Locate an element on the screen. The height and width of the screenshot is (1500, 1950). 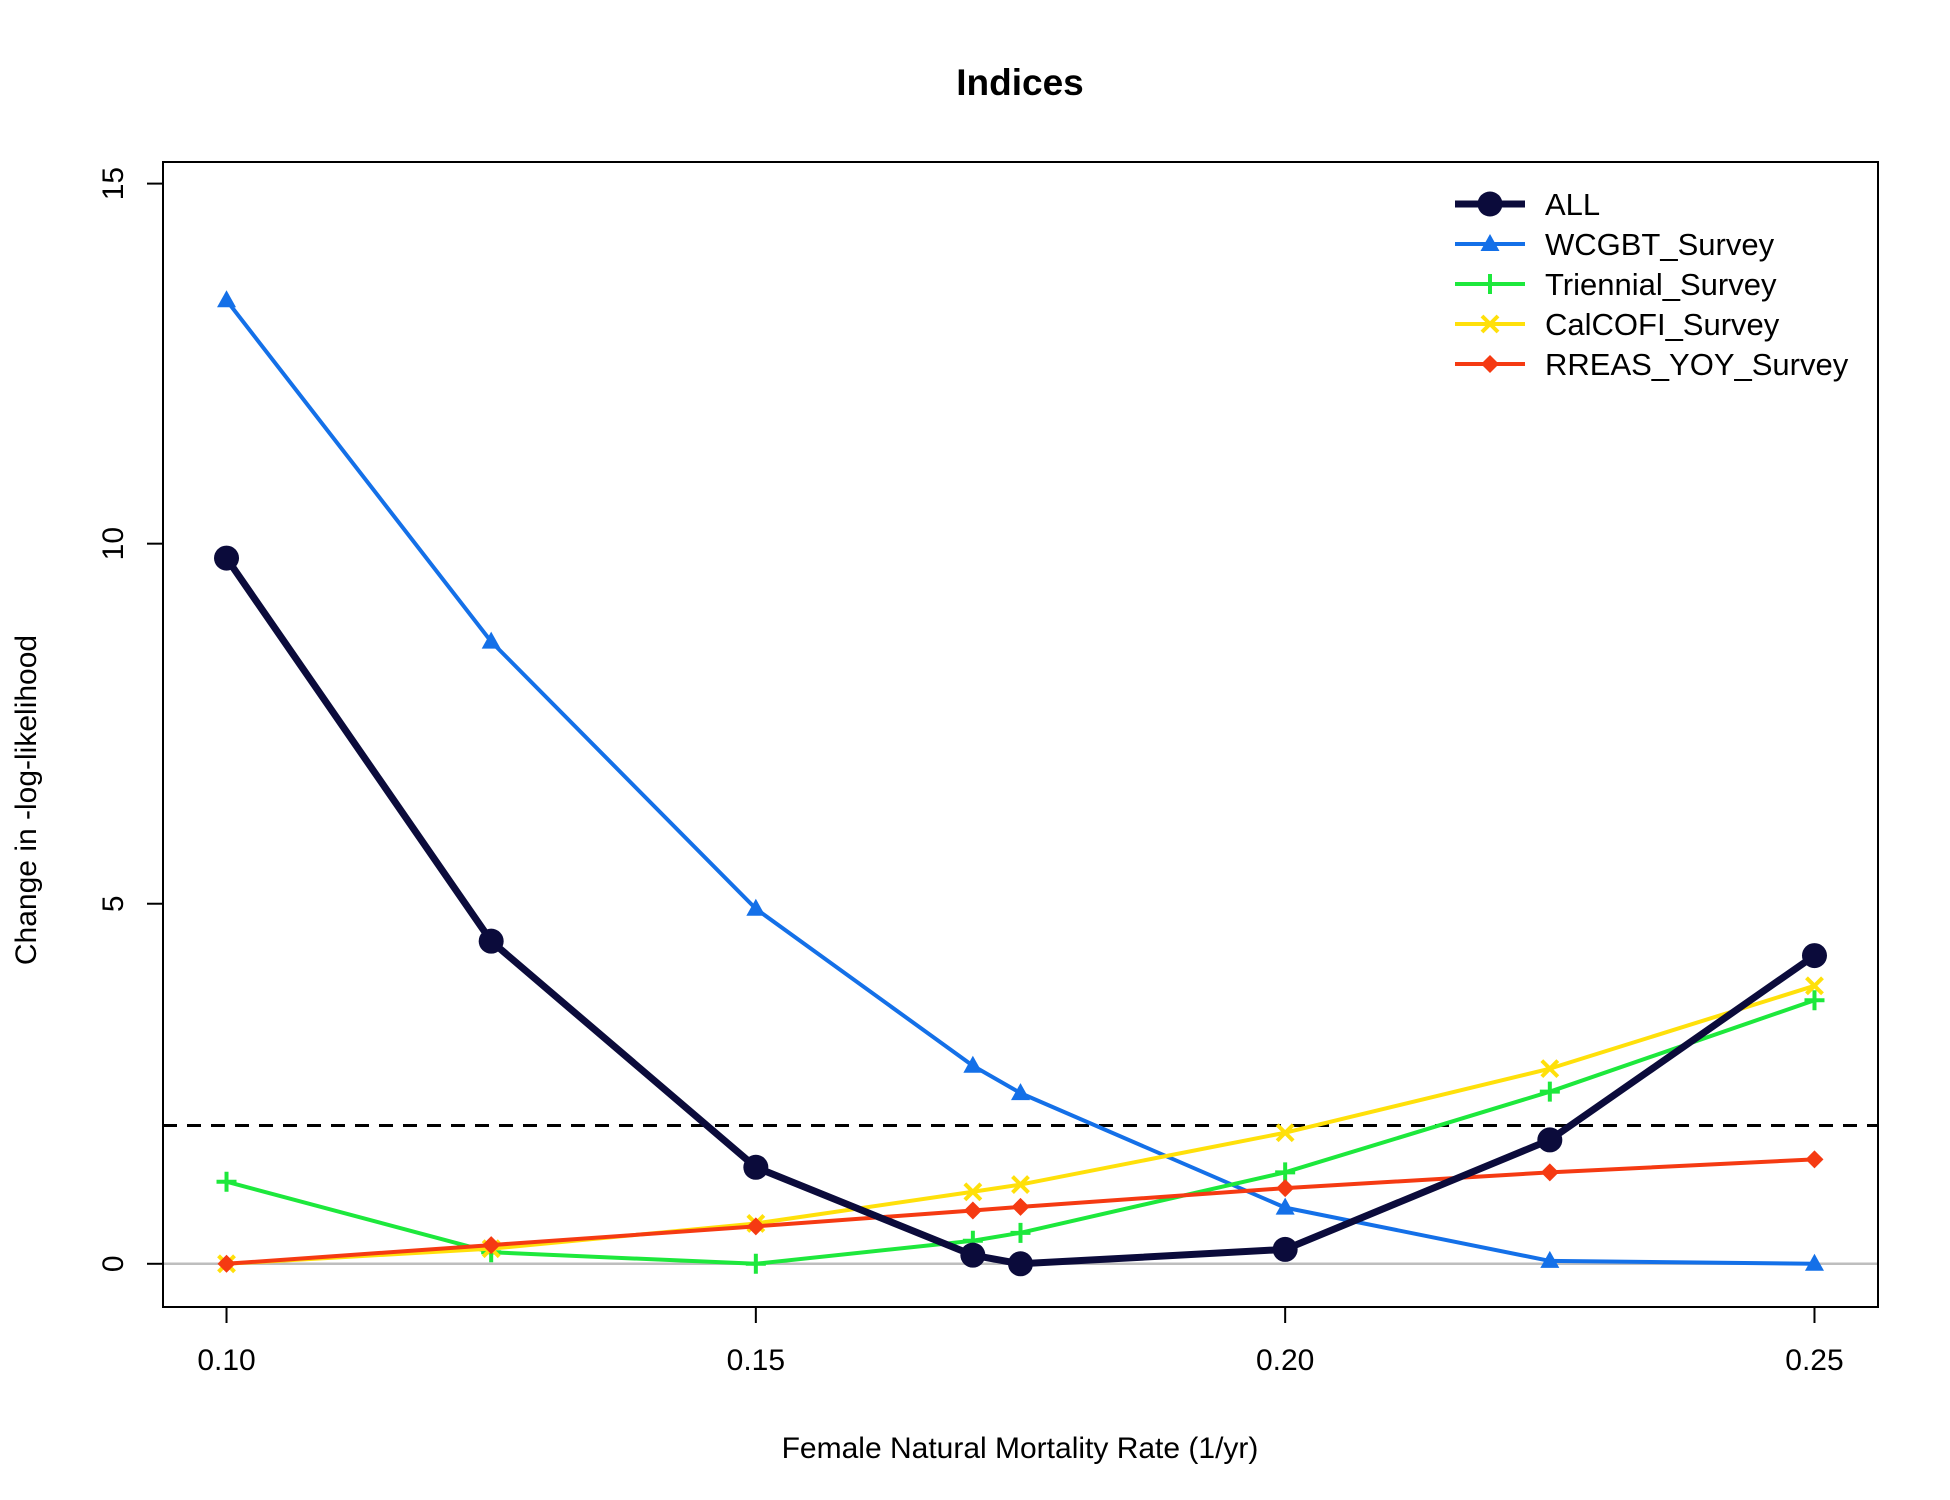
legend-marker-rreas-yoy-survey is located at coordinates (1490, 364).